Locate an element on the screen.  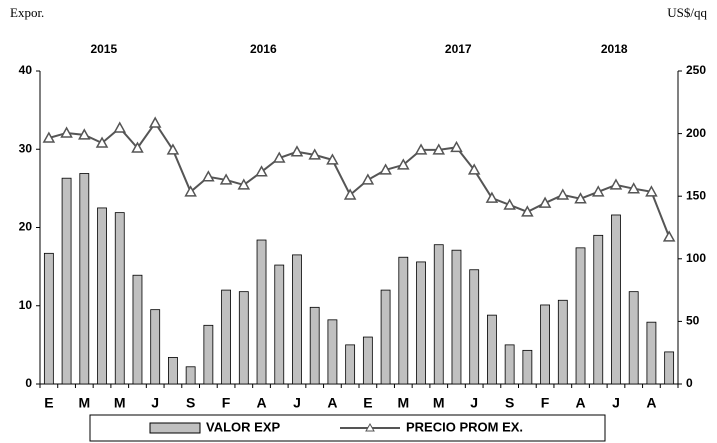
y2-axis-label: US$/qq is located at coordinates (687, 12).